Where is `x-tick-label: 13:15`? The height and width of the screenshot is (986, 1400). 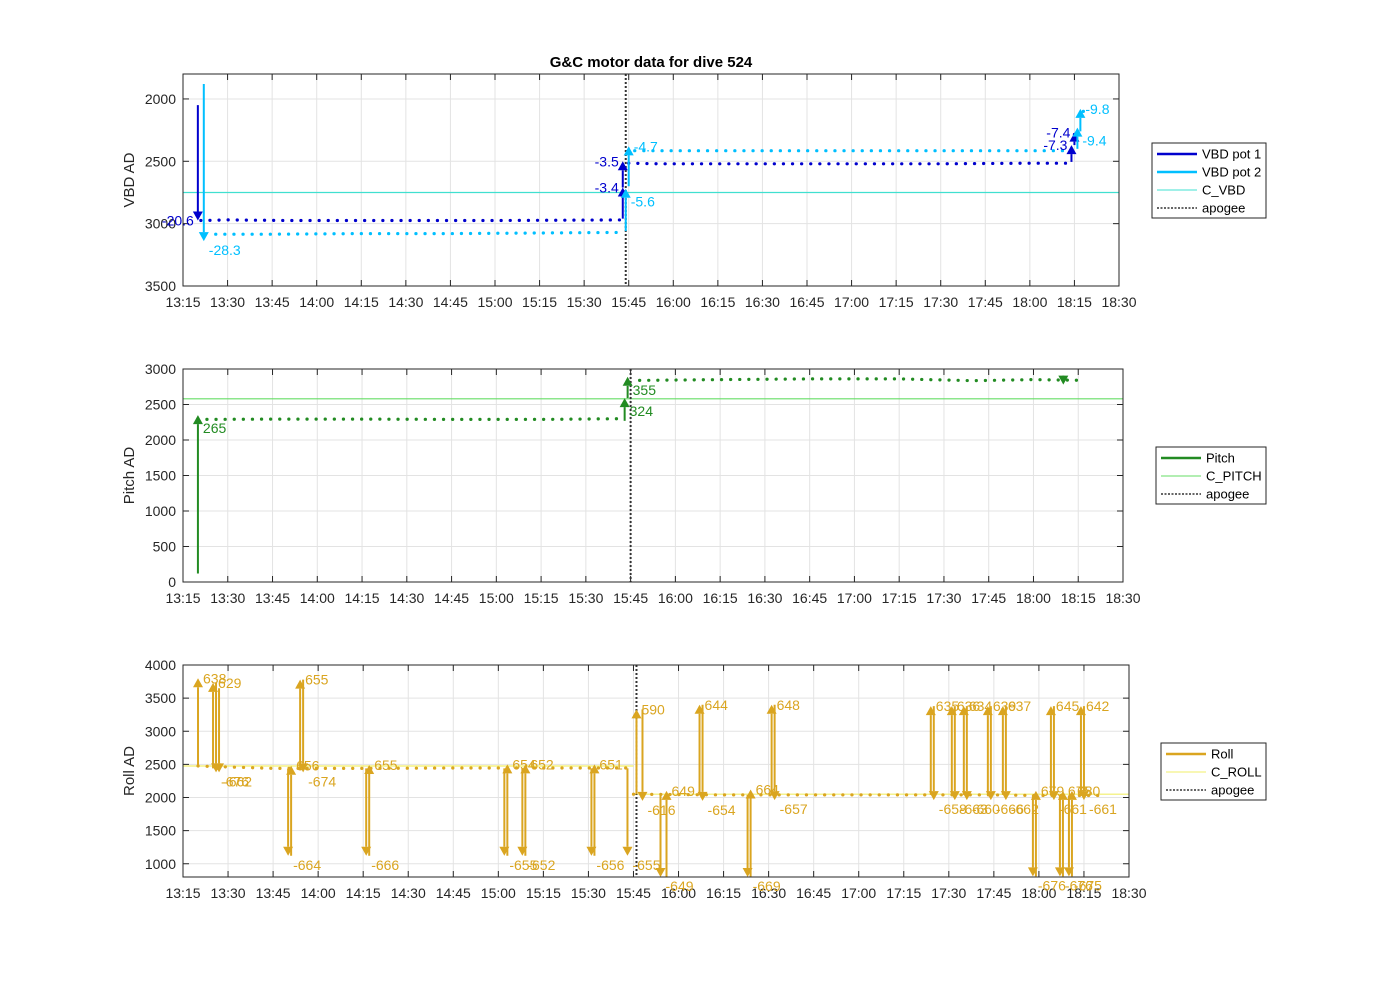
x-tick-label: 13:15 is located at coordinates (182, 598).